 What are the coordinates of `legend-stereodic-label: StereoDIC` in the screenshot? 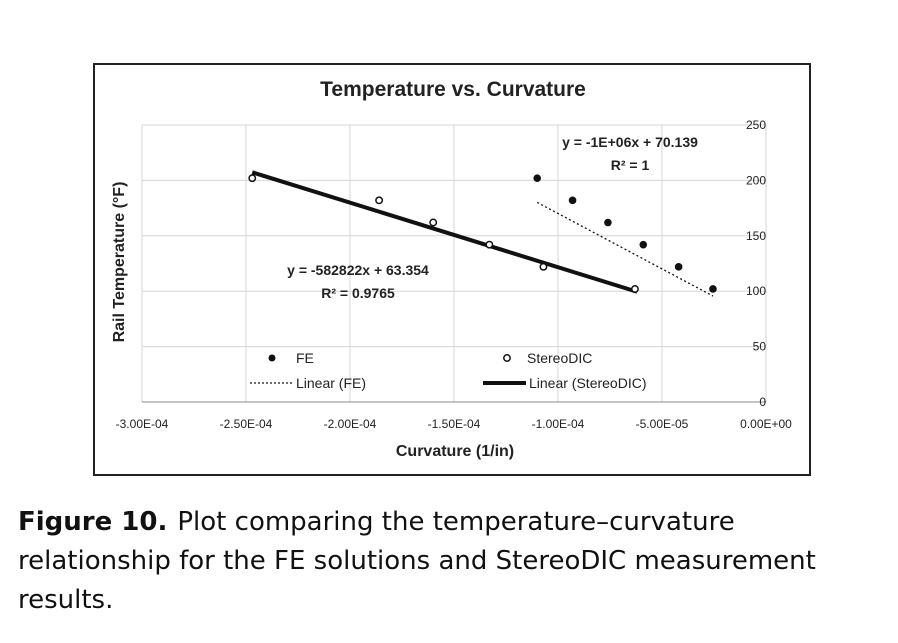 It's located at (559, 358).